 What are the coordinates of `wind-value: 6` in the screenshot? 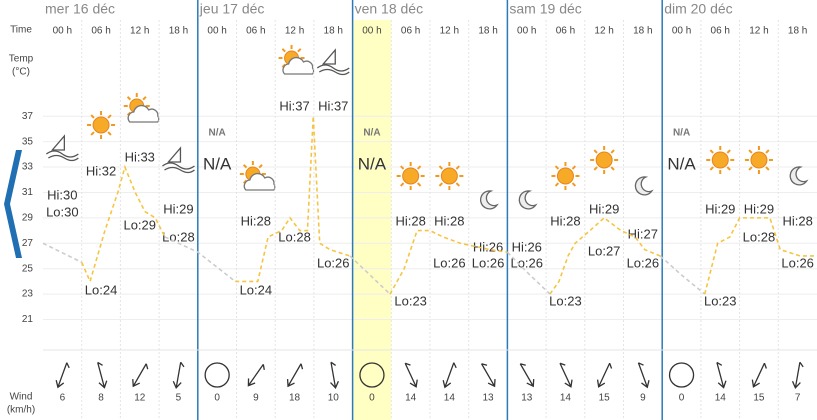 It's located at (63, 398).